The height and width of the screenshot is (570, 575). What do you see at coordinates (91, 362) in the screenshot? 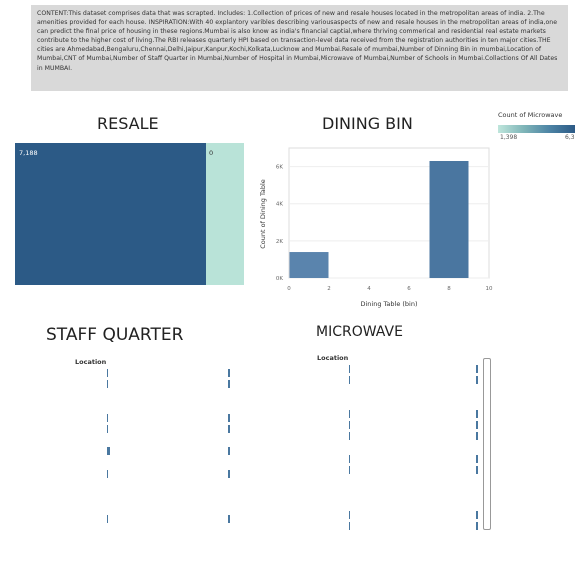
I see `staff-location-header: Location` at bounding box center [91, 362].